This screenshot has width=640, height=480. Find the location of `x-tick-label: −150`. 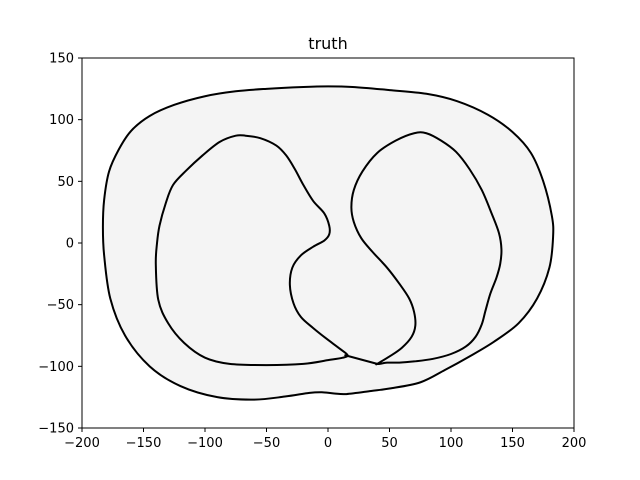

x-tick-label: −150 is located at coordinates (144, 443).